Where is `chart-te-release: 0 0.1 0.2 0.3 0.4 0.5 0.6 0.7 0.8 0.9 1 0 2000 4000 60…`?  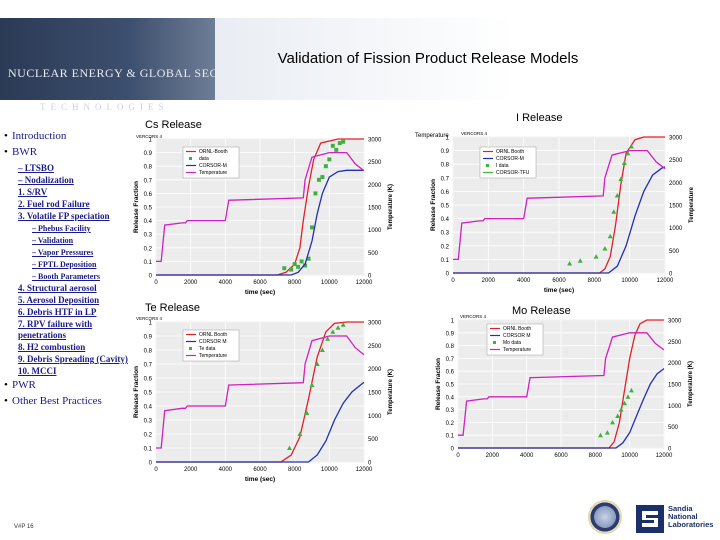
chart-te-release: 0 0.1 0.2 0.3 0.4 0.5 0.6 0.7 0.8 0.9 1 0 2000 4000 60… is located at coordinates (263, 399).